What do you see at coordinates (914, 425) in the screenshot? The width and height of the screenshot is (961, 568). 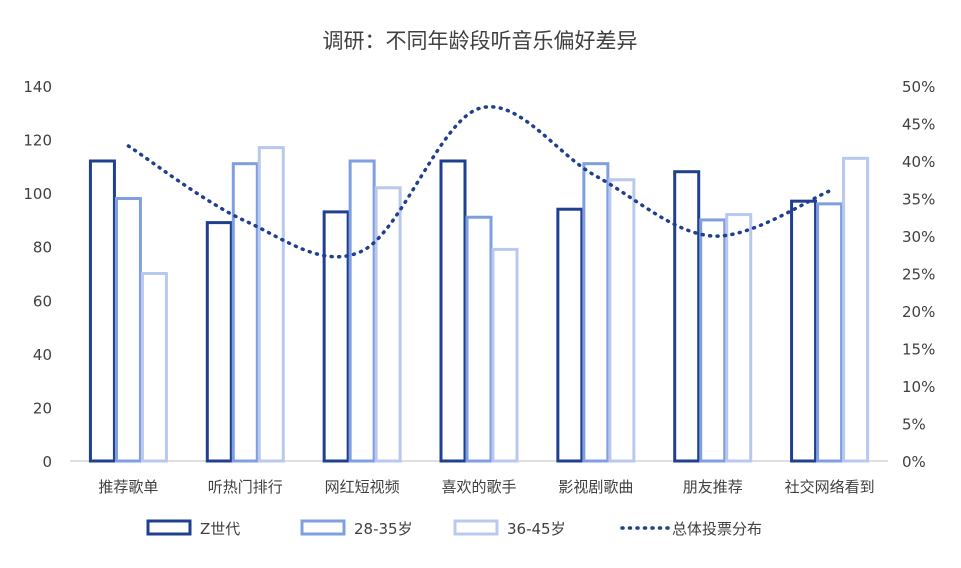 I see `y2-tick-label: 5%` at bounding box center [914, 425].